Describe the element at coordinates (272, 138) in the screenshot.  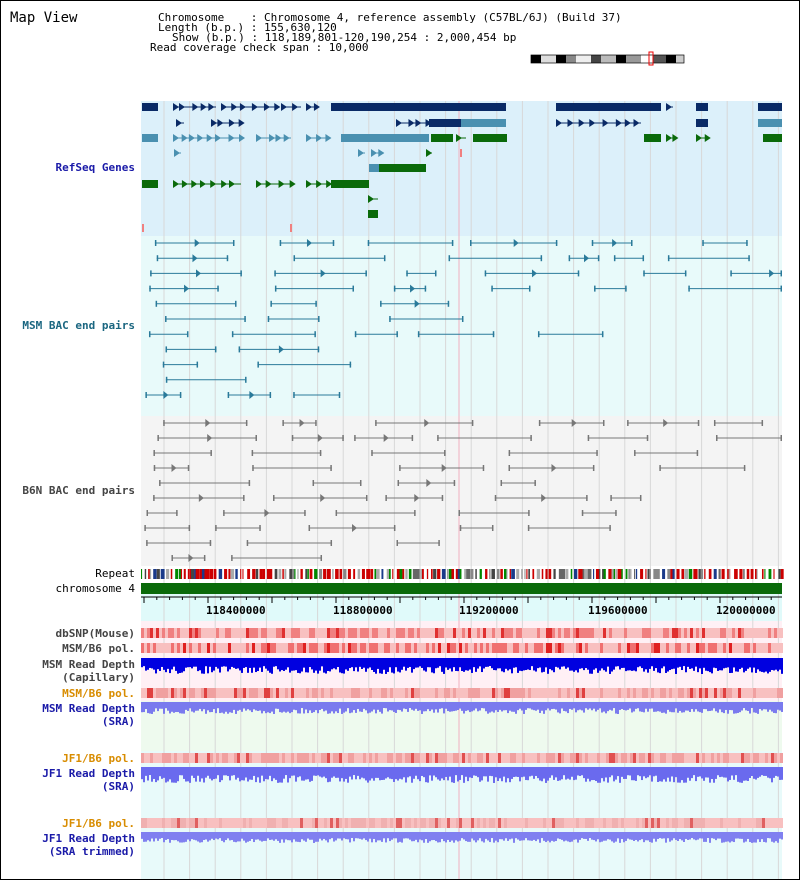
I see `gene-arrow` at that location.